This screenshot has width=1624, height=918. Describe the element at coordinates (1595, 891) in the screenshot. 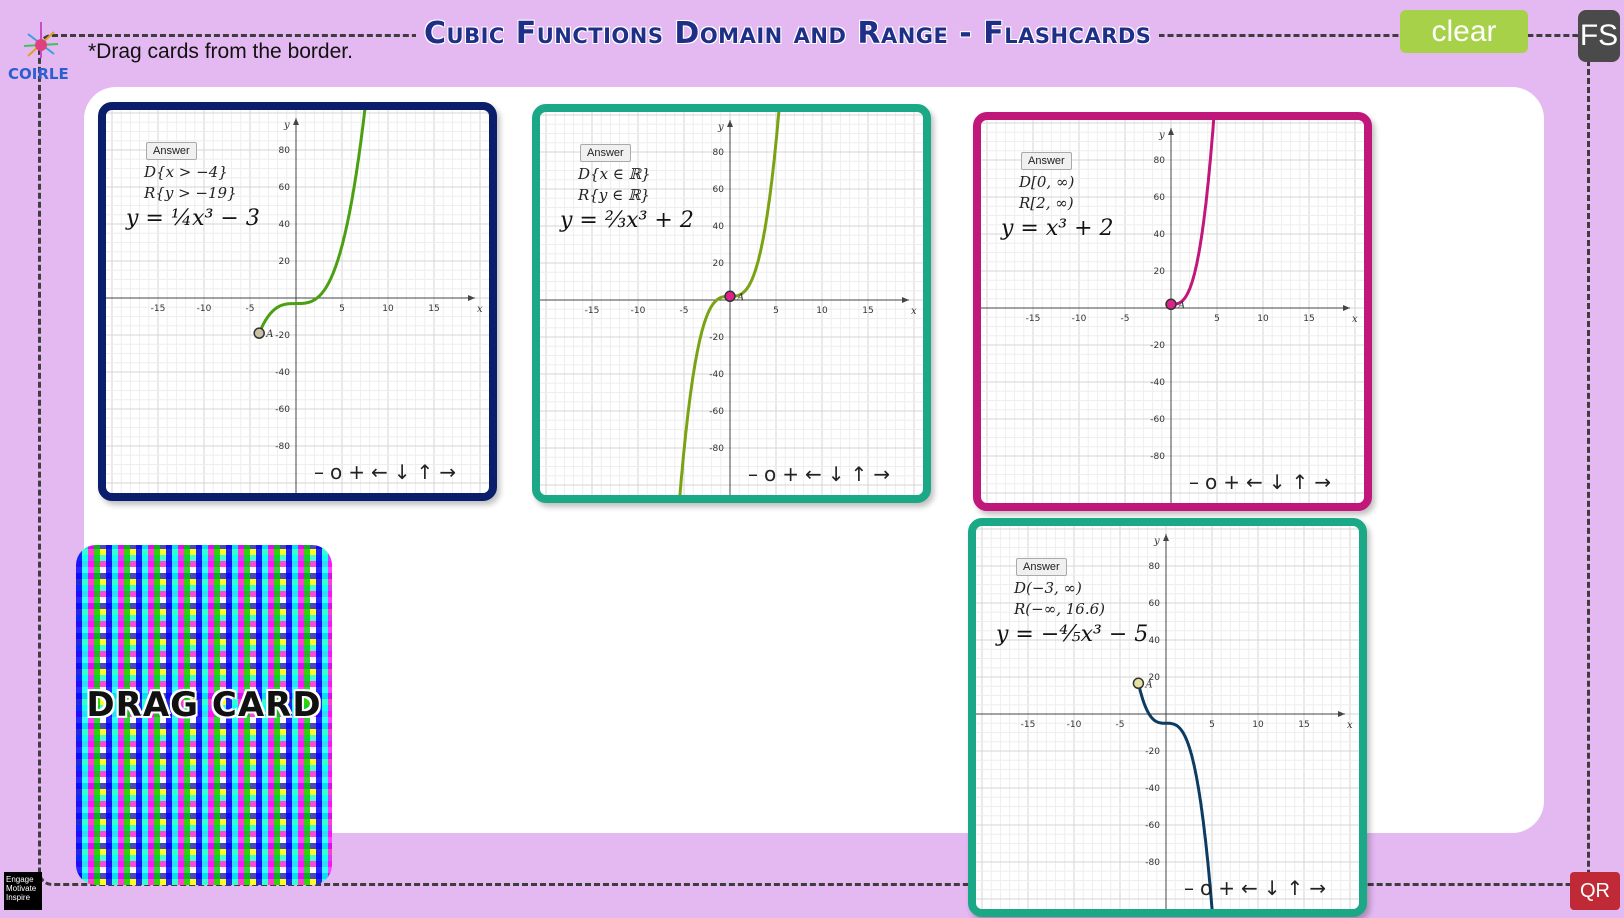

I see `qr-button: QR` at that location.